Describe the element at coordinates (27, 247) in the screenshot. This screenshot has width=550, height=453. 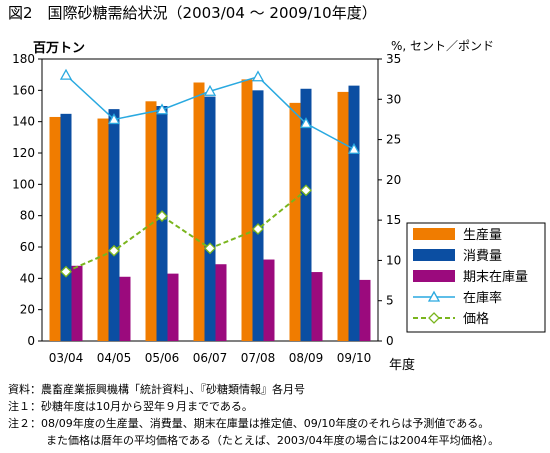
I see `left-tick-label: 60` at that location.